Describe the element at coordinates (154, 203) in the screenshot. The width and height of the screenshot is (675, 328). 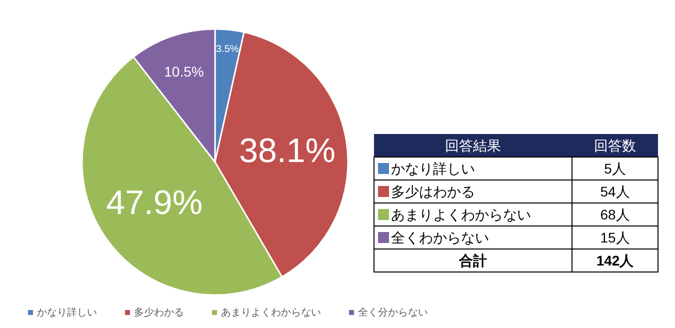
I see `data-label: 47.9%` at that location.